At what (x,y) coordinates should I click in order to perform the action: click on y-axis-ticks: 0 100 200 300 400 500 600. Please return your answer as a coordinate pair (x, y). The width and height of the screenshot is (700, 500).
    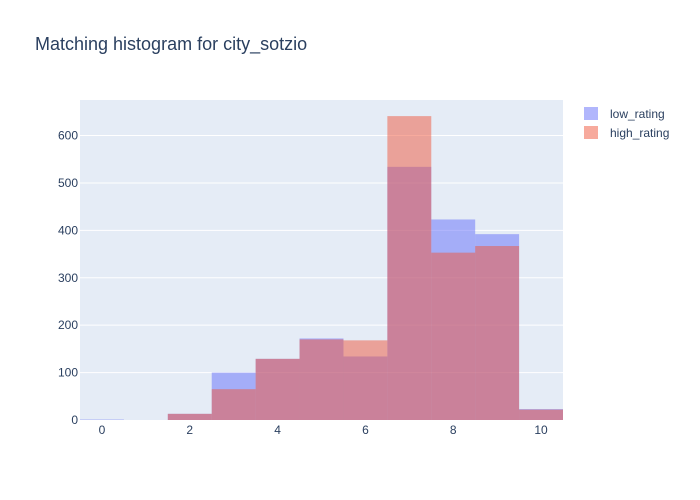
    Looking at the image, I should click on (68, 278).